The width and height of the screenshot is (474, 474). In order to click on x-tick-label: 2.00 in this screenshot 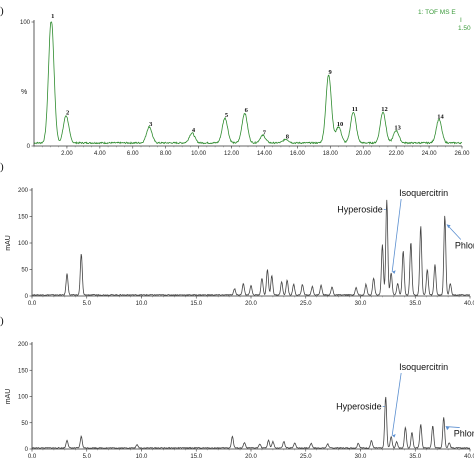, I will do `click(67, 154)`.